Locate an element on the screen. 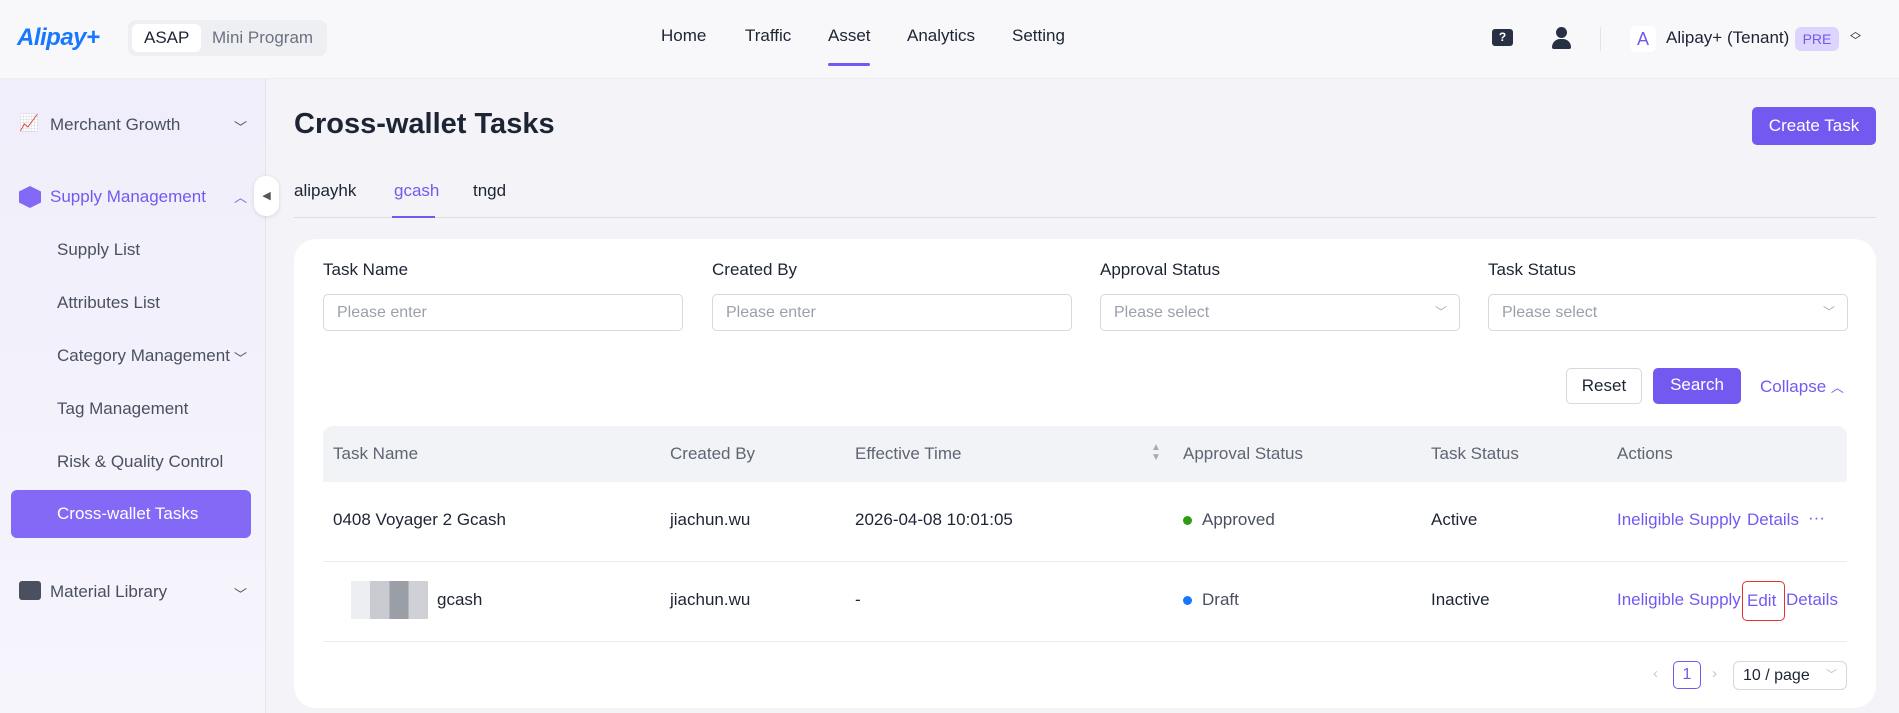  edit-link: Edit is located at coordinates (1763, 601).